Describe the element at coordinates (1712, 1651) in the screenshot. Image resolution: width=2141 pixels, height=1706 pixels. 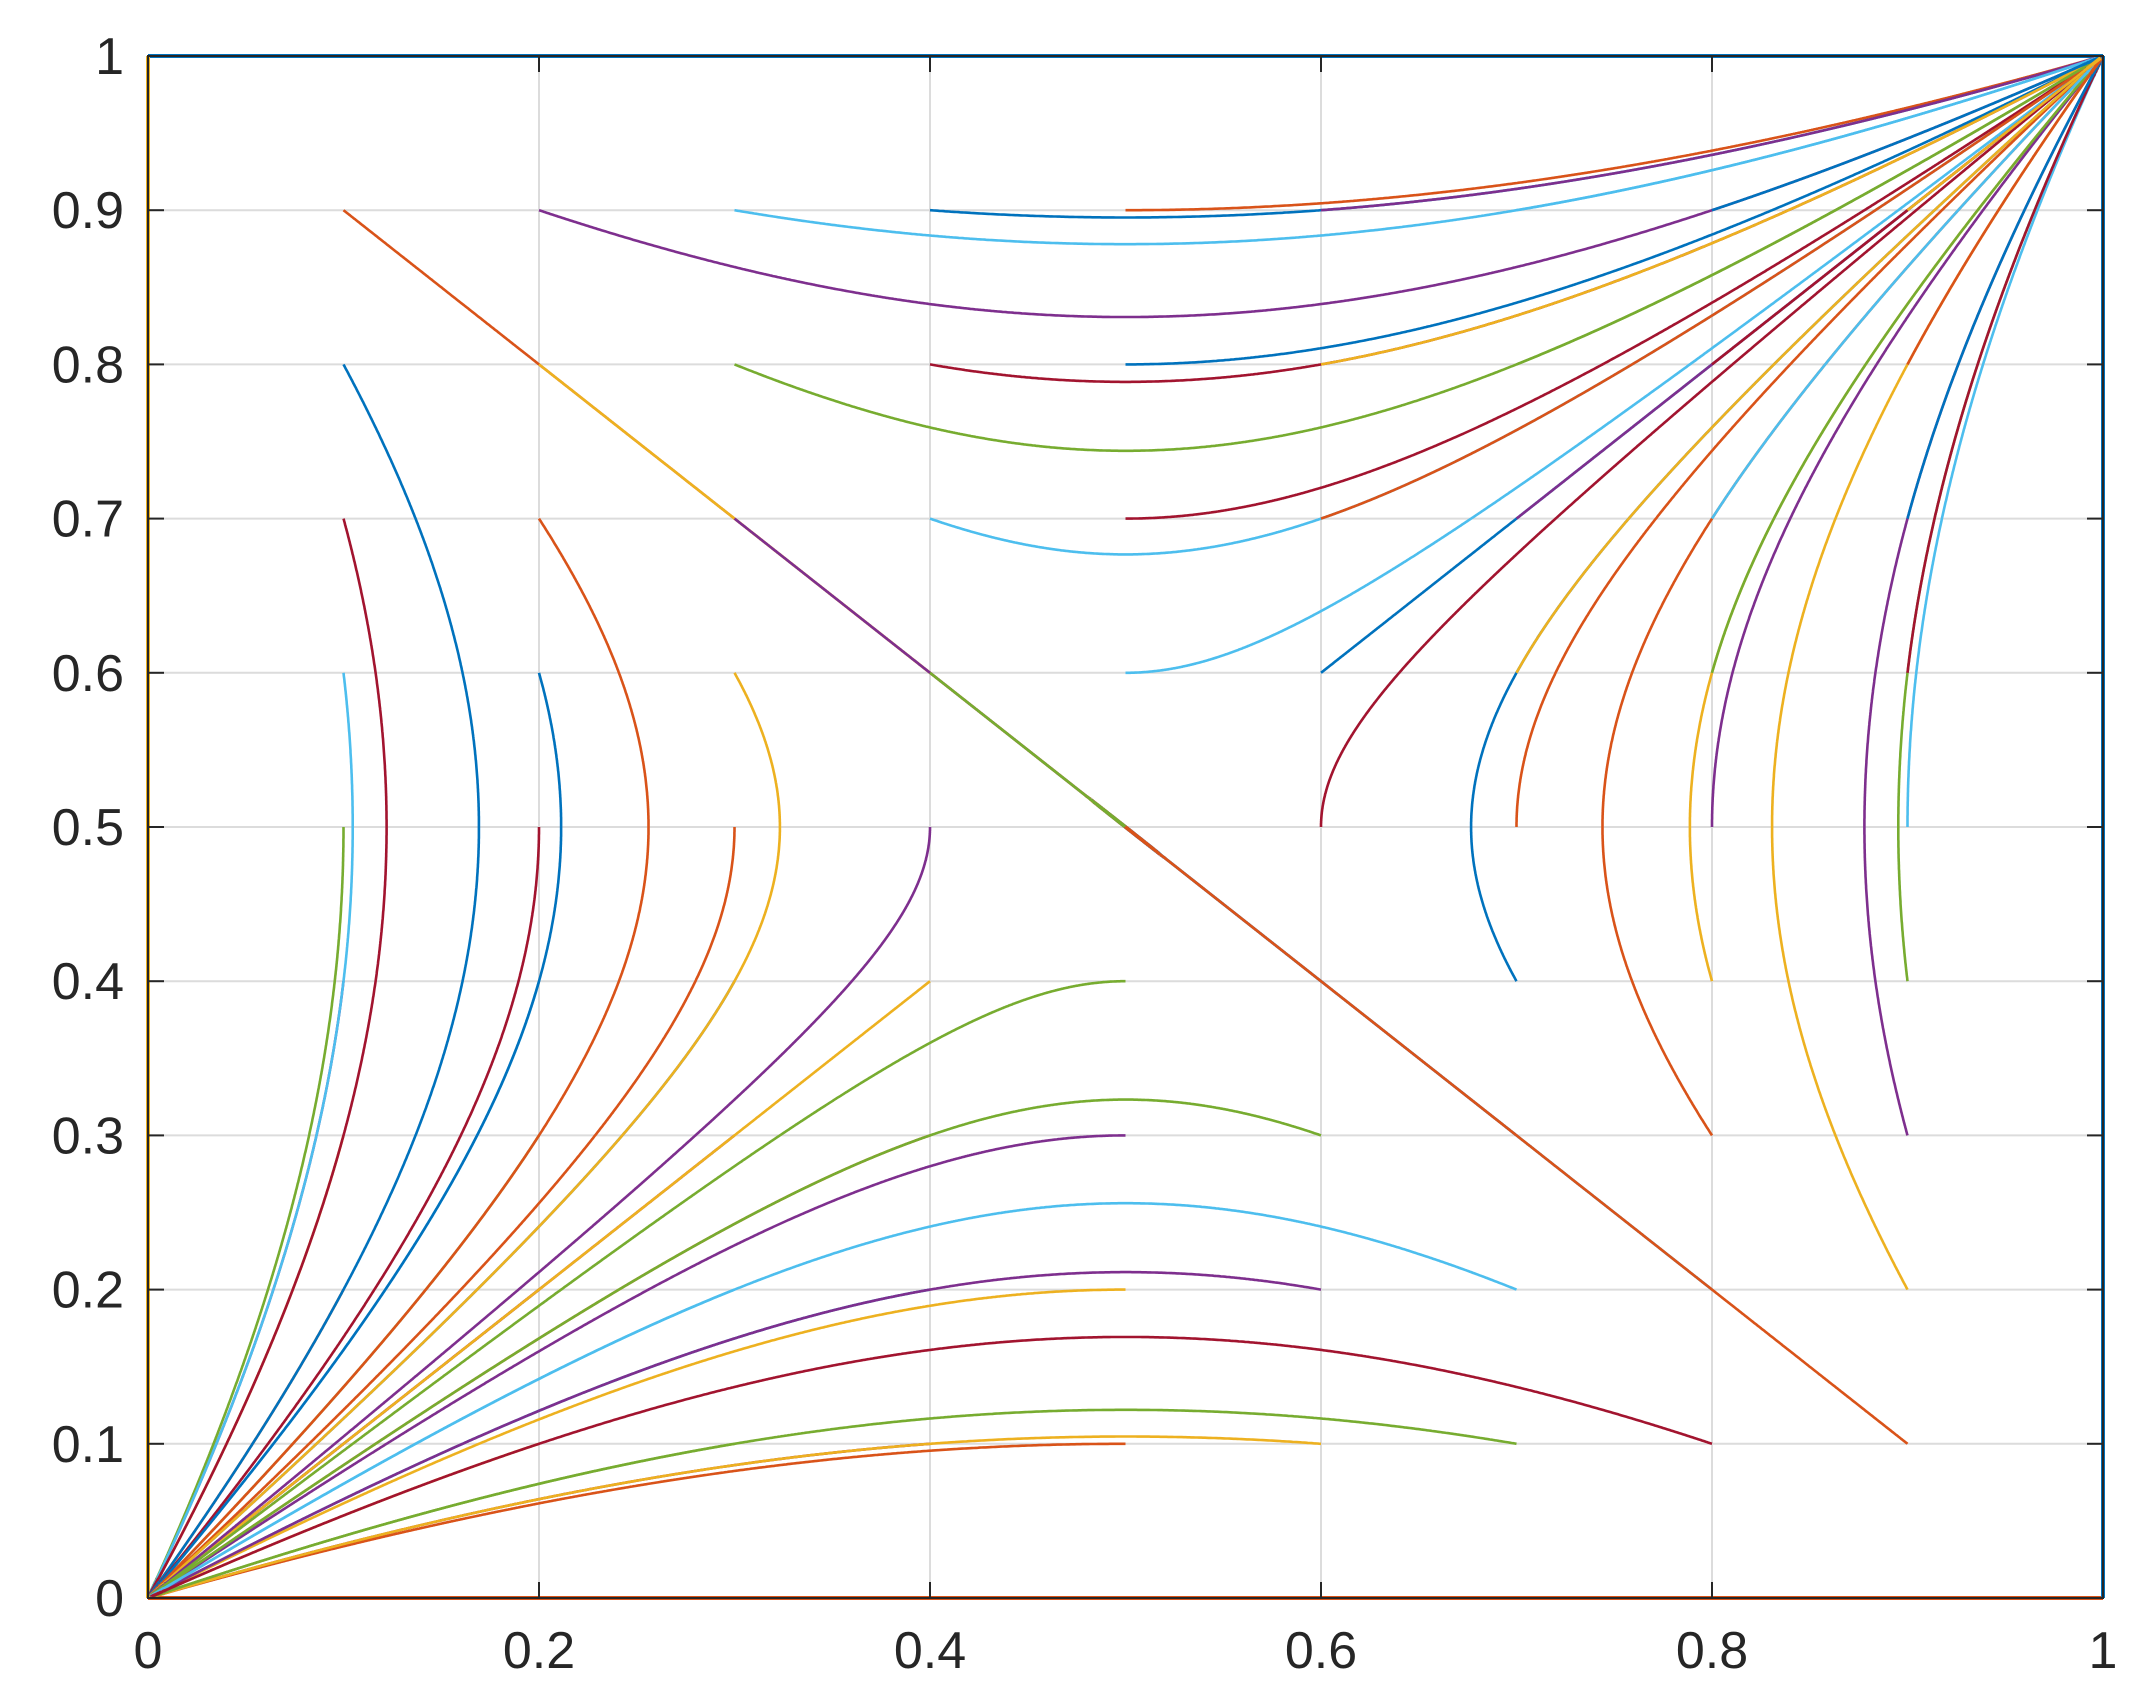
I see `x-tick-label: 0.8` at that location.